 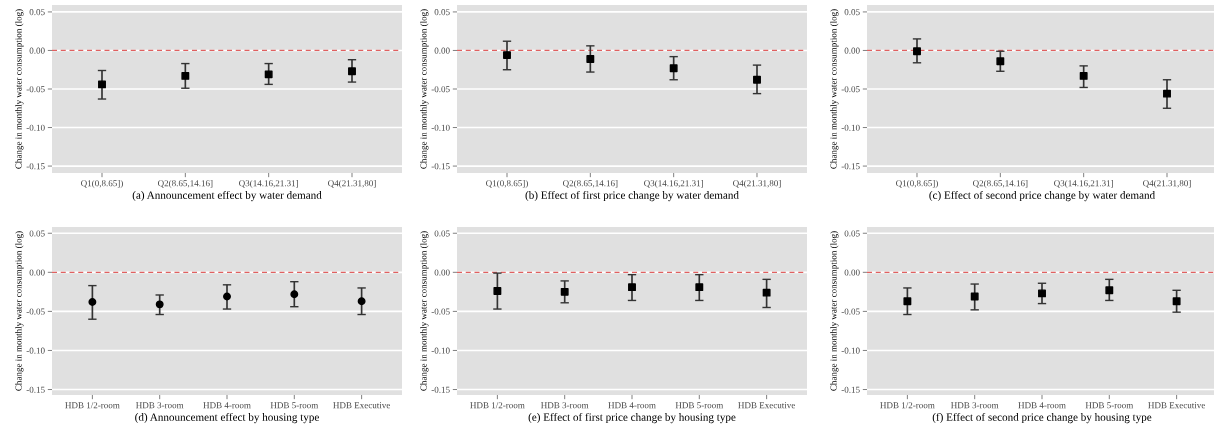 I want to click on x-axis-title: (c) Effect of second price change by water demand, so click(x=1042, y=196).